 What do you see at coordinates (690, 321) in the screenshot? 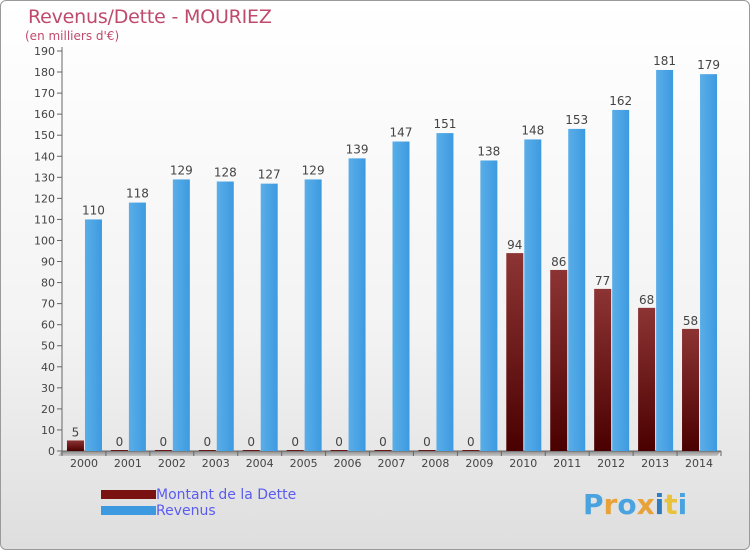
I see `data-label-dette: 58` at bounding box center [690, 321].